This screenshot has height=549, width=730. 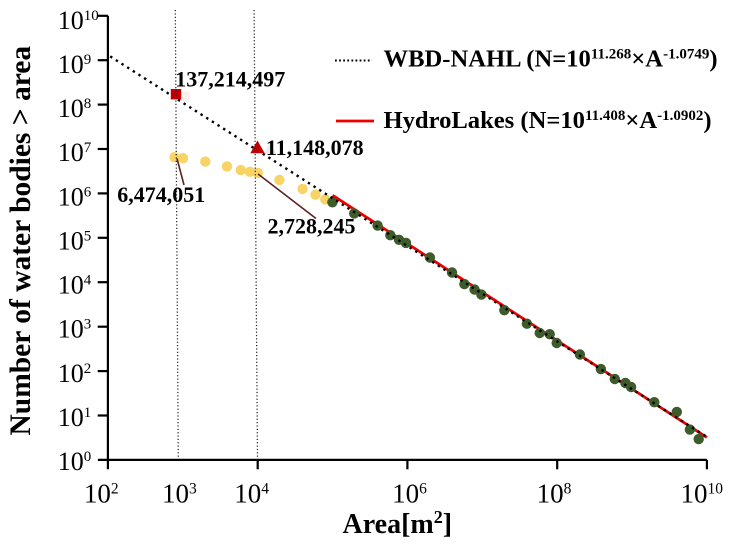 I want to click on svg-text: WBD-NAHL (N=1011.268×A-1.0749), so click(x=551, y=59).